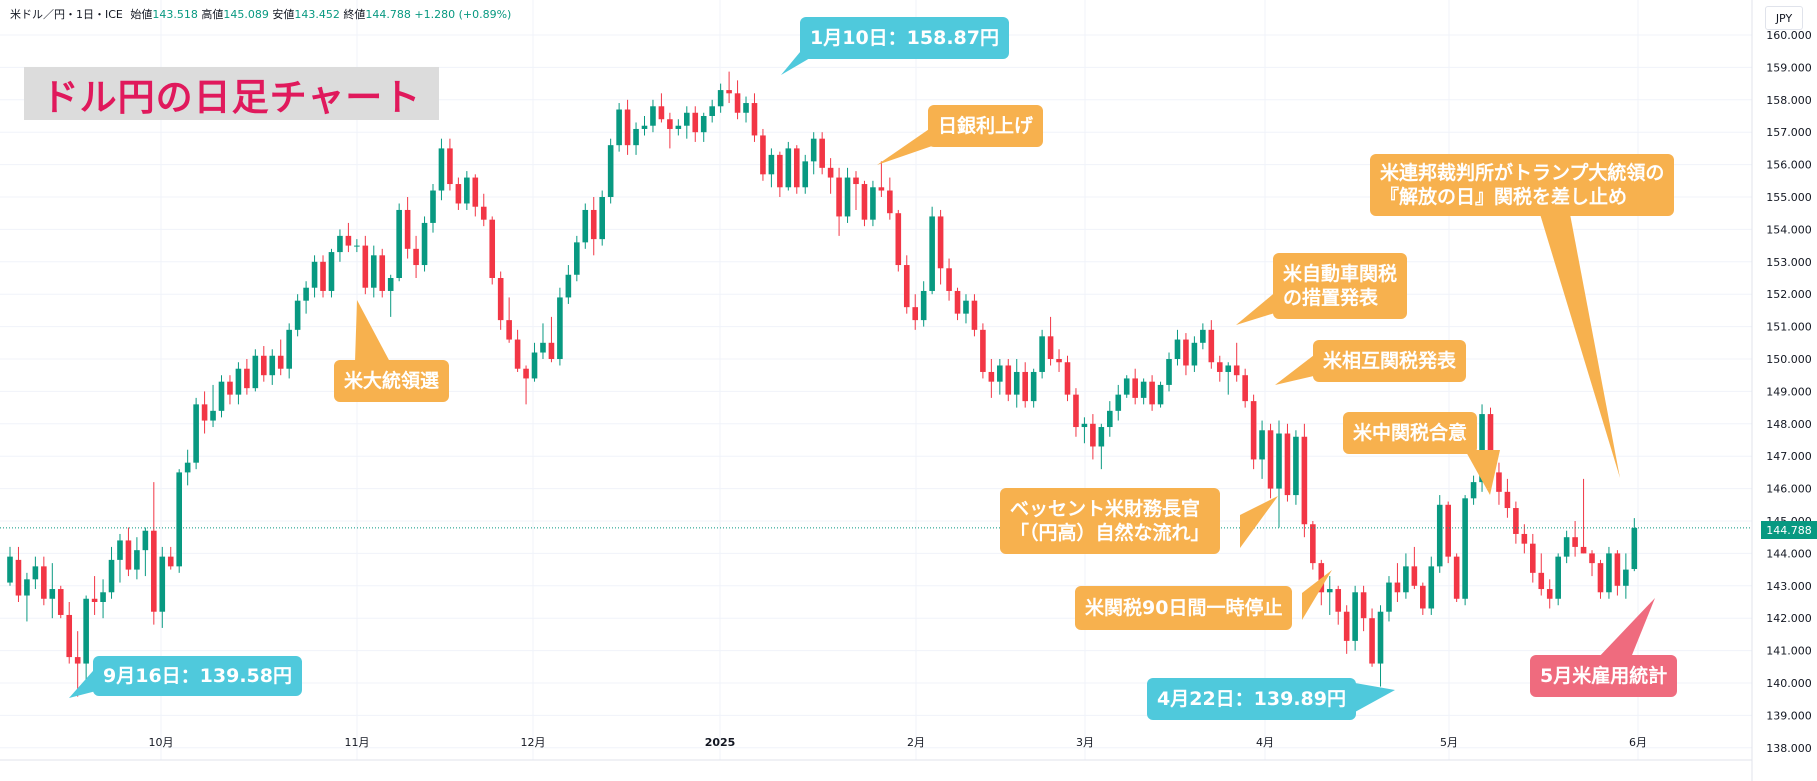 The width and height of the screenshot is (1817, 781). What do you see at coordinates (388, 14) in the screenshot?
I see `close-value: 144.788` at bounding box center [388, 14].